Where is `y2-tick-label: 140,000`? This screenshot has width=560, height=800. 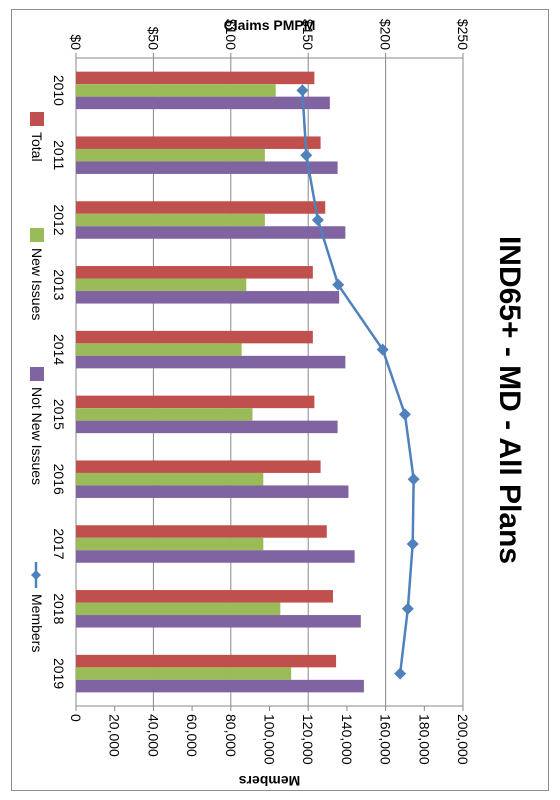 y2-tick-label: 140,000 is located at coordinates (347, 739).